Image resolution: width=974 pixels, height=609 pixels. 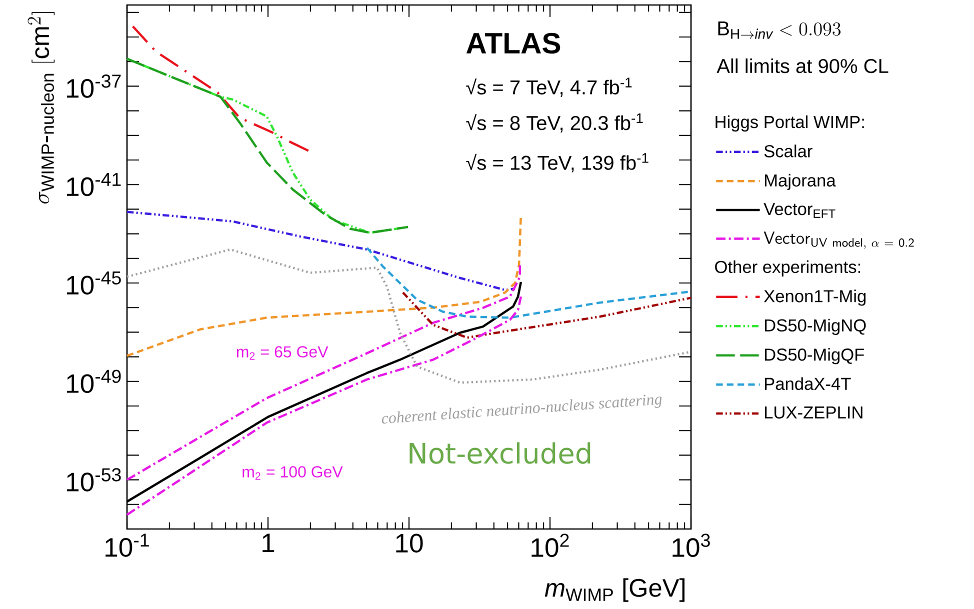 What do you see at coordinates (814, 356) in the screenshot?
I see `legend-label: DS50-MigQF` at bounding box center [814, 356].